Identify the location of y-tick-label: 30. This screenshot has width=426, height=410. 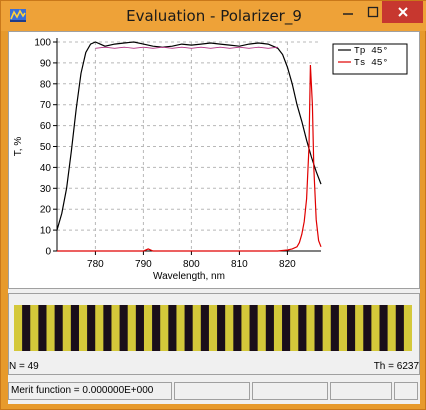
(46, 189).